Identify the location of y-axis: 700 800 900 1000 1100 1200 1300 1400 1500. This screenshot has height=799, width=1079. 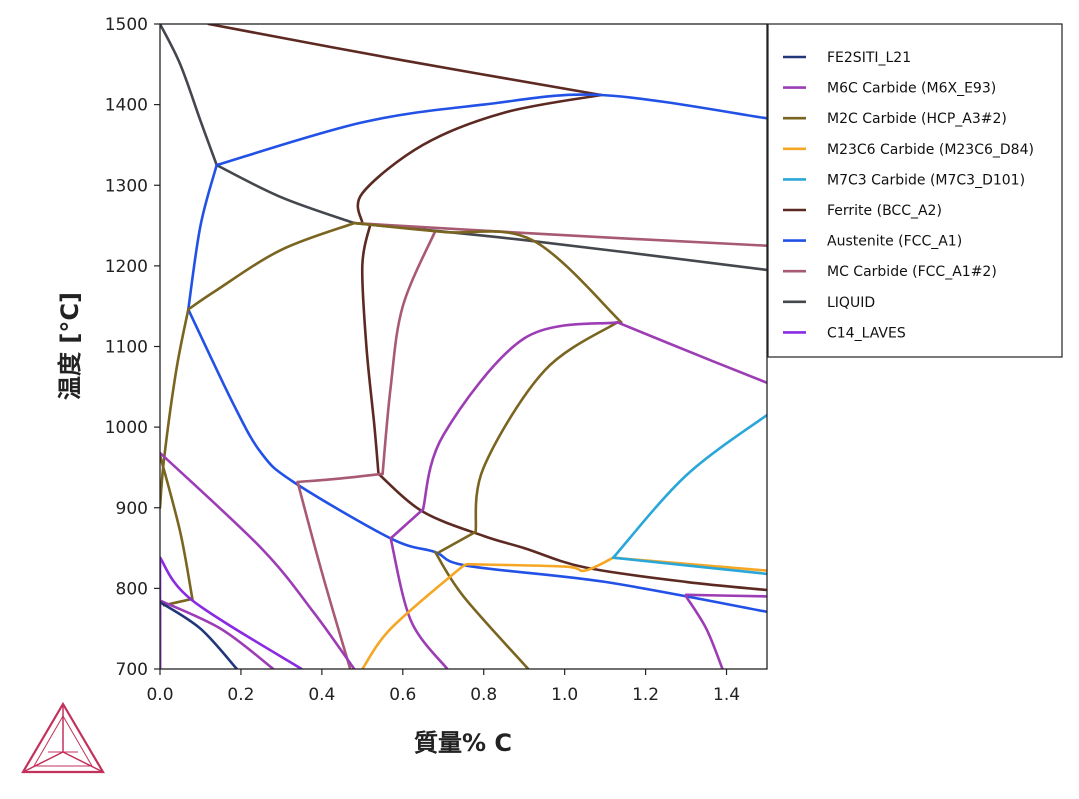
(132, 347).